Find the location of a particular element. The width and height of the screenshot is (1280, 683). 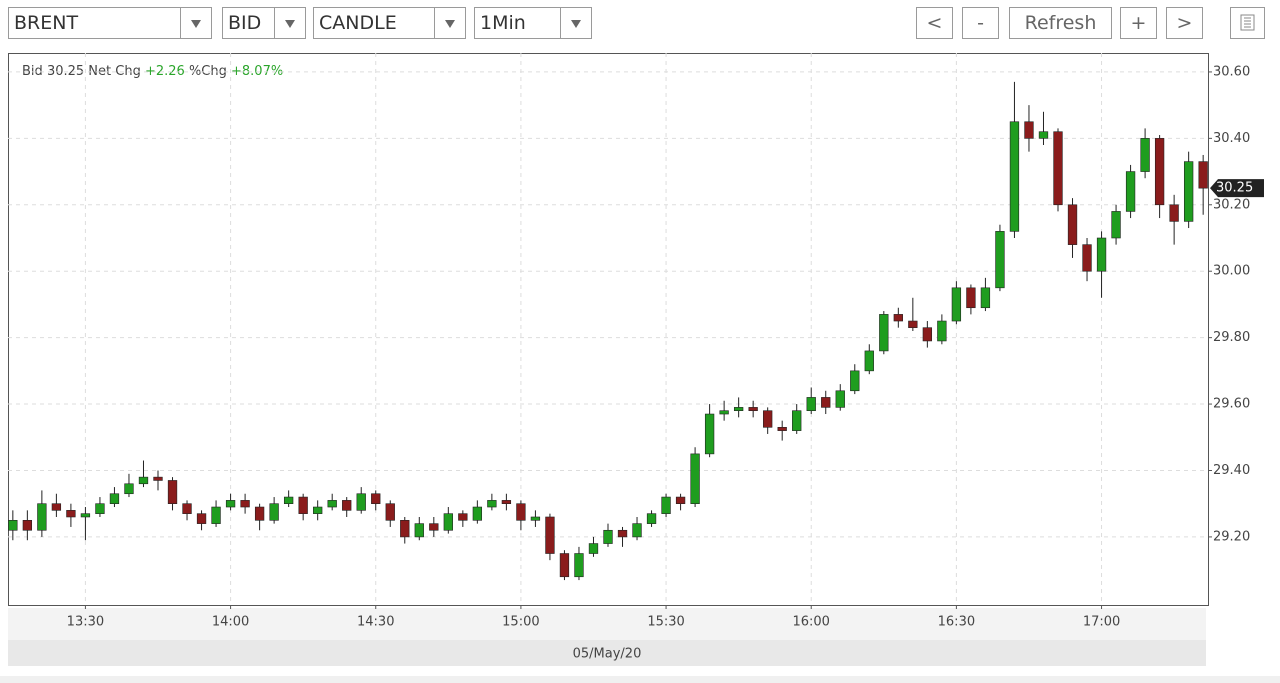

last-price-tag is located at coordinates (1237, 188).